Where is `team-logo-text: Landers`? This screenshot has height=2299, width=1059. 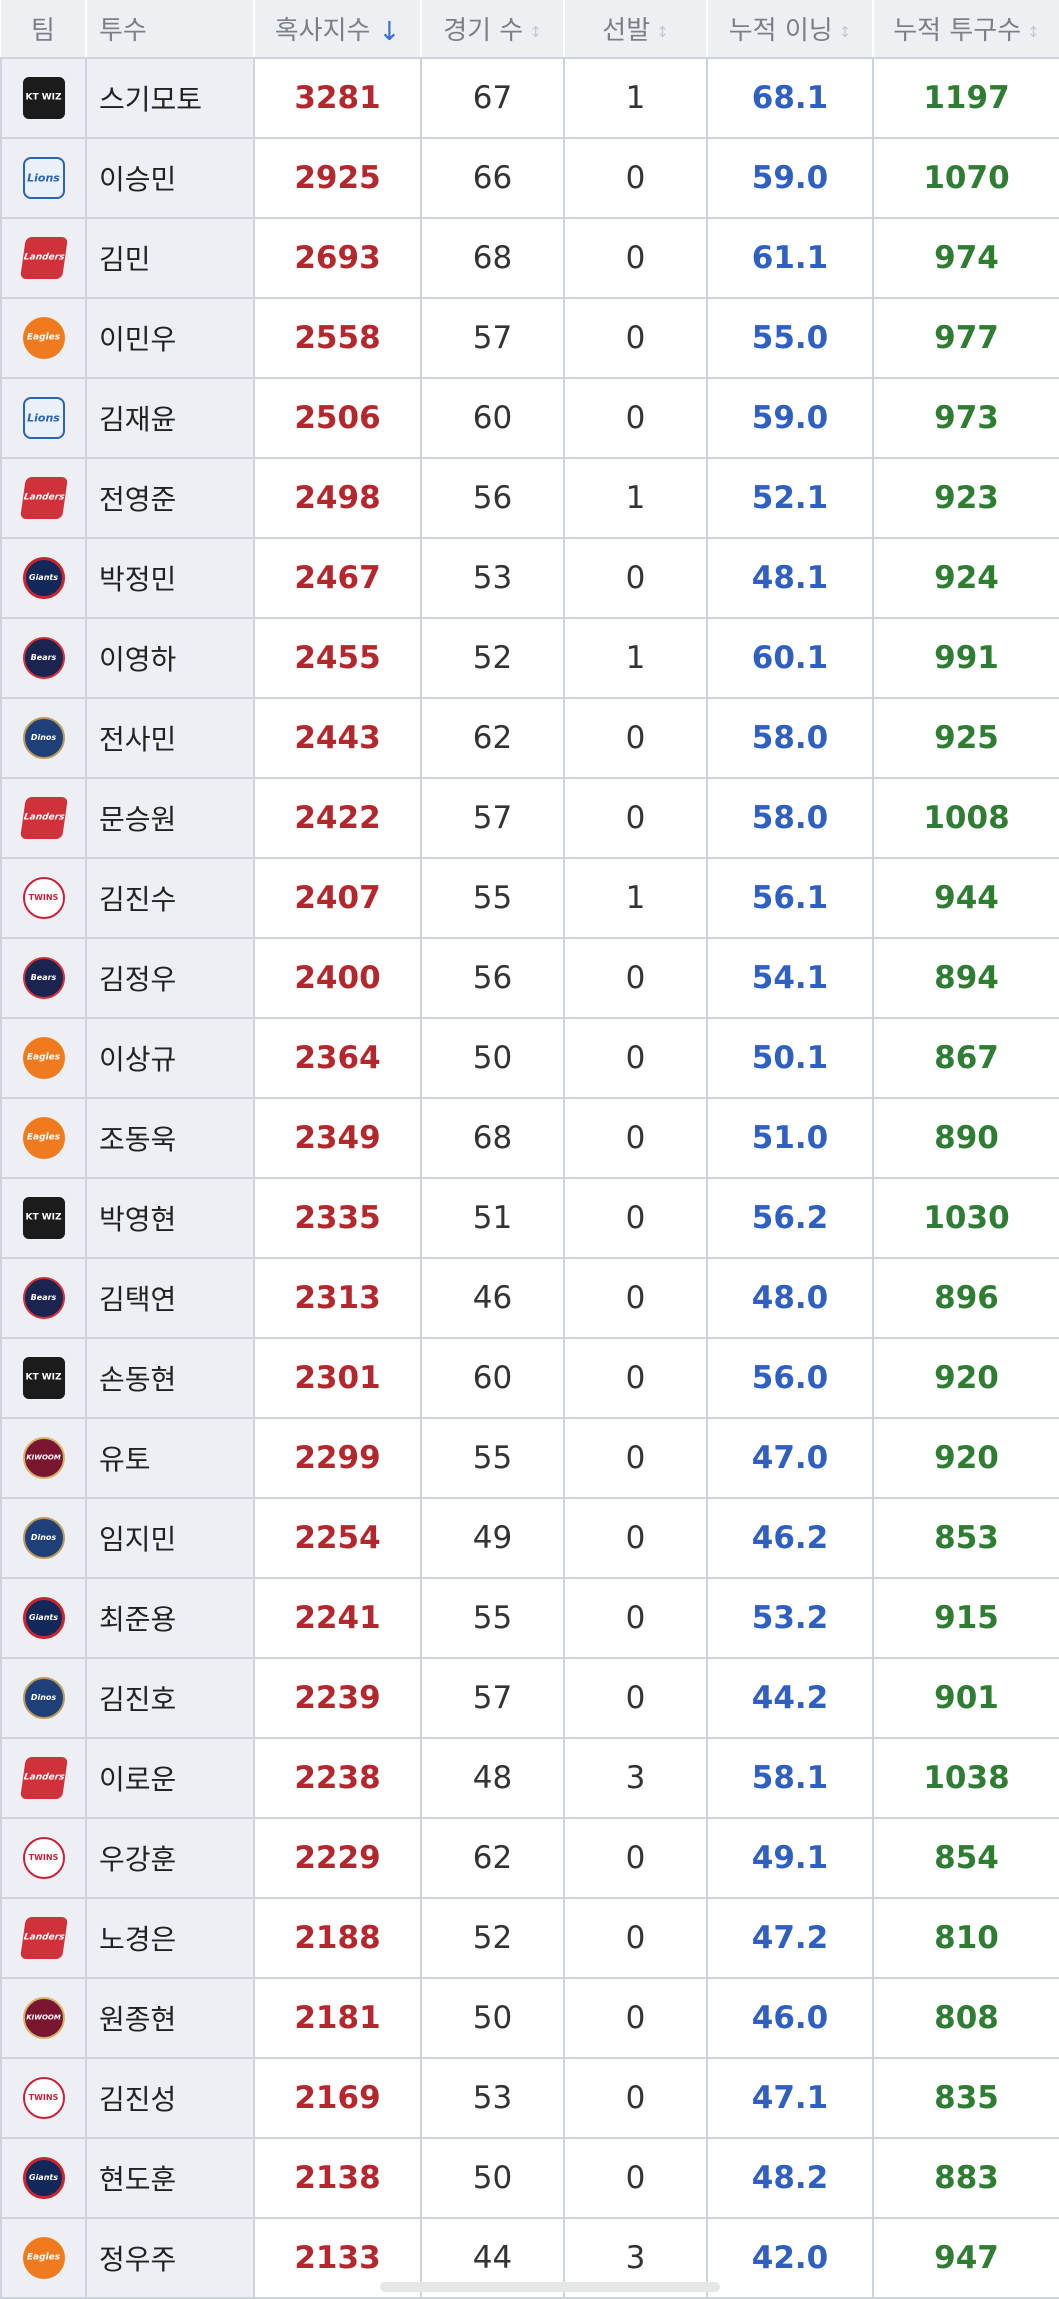
team-logo-text: Landers is located at coordinates (43, 1937).